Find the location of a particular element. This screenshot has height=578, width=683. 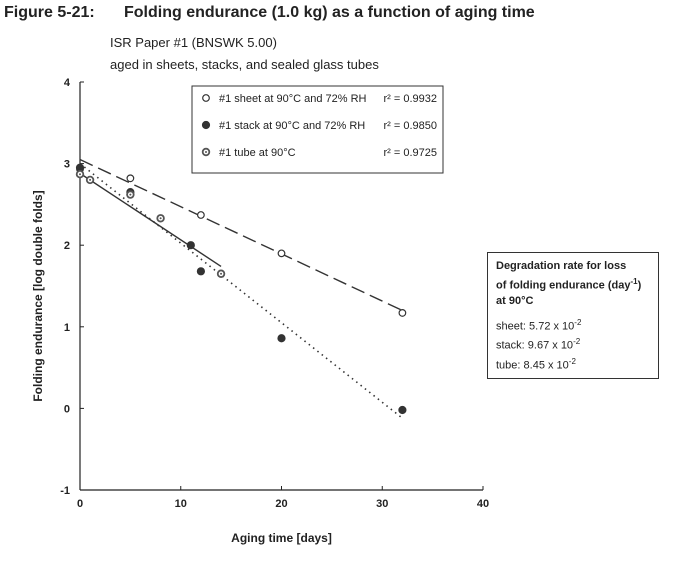

y-axis-title: Folding endurance [log double folds] is located at coordinates (38, 295).